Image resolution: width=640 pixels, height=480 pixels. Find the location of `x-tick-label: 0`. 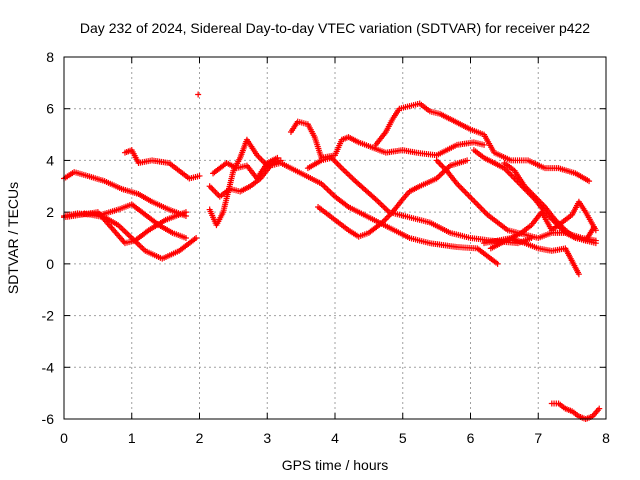

x-tick-label: 0 is located at coordinates (64, 438).